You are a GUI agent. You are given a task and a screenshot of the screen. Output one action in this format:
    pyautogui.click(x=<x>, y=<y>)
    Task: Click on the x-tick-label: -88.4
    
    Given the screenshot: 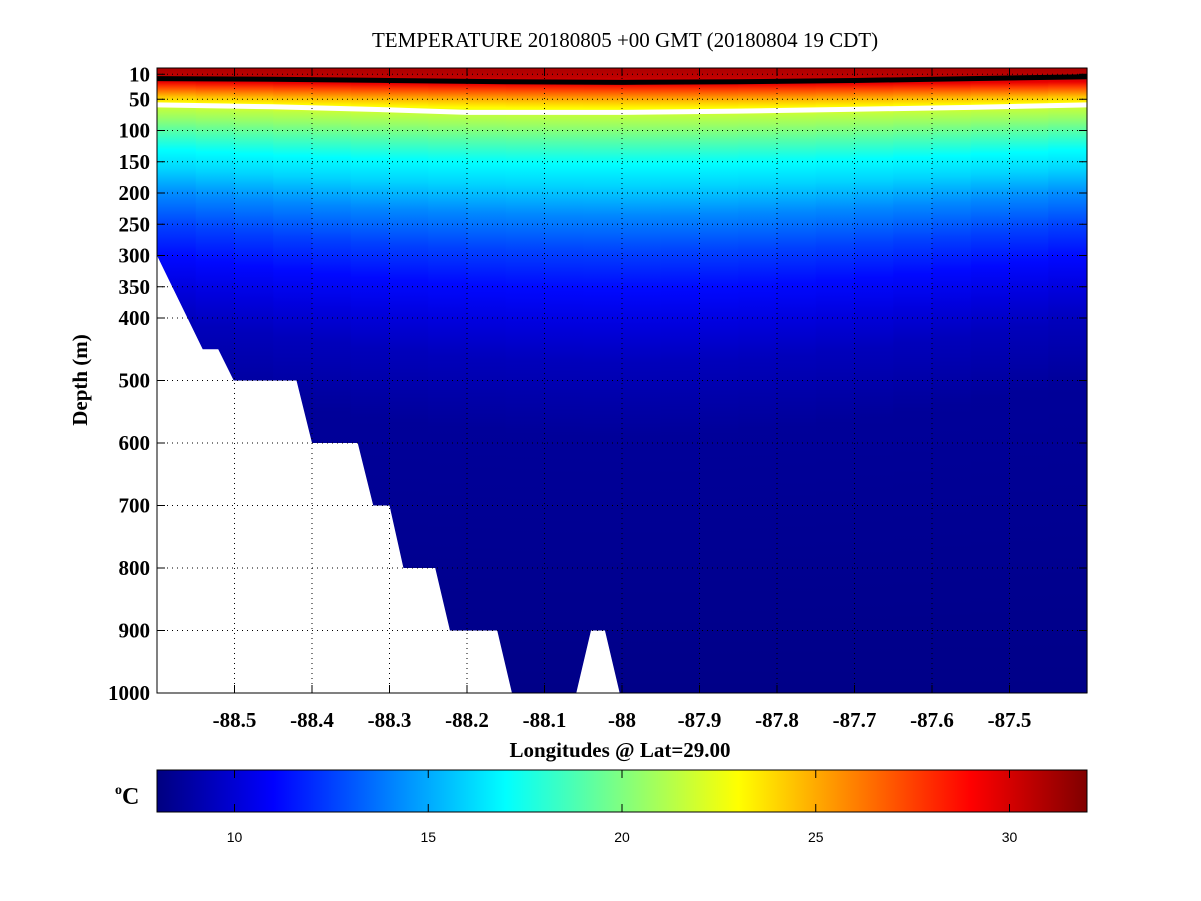 What is the action you would take?
    pyautogui.click(x=312, y=720)
    